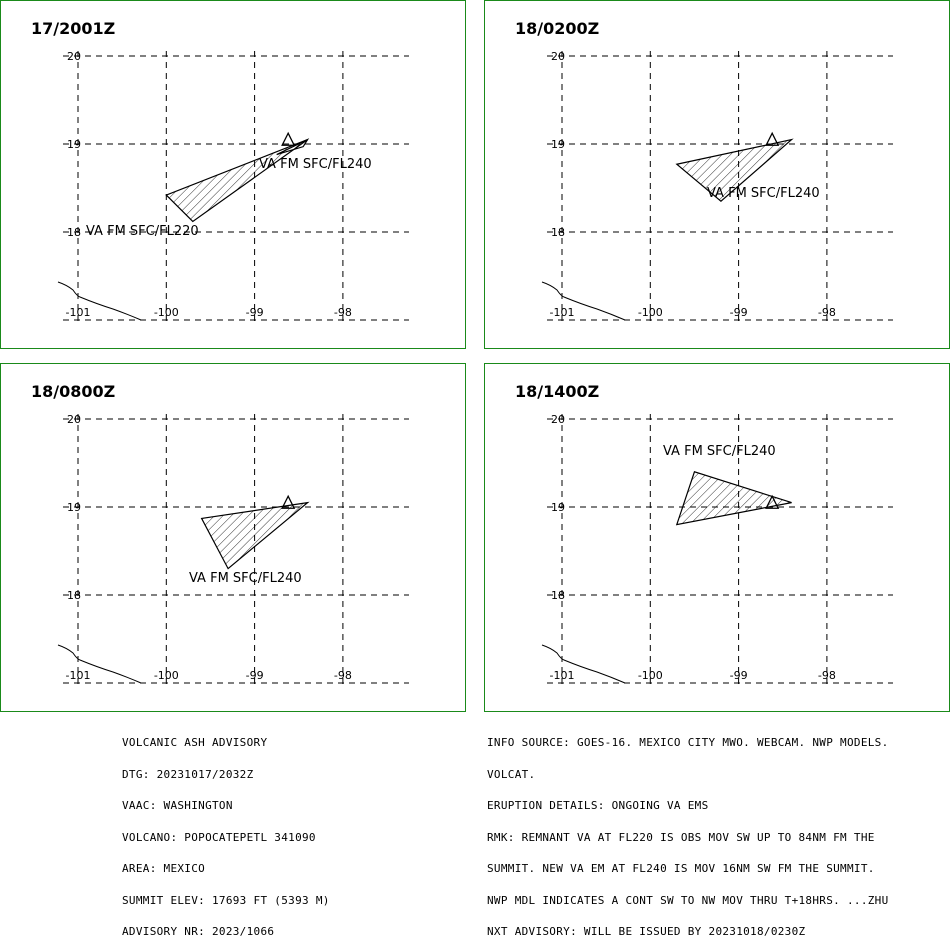  I want to click on panel-time: 18/0200Z, so click(557, 28).